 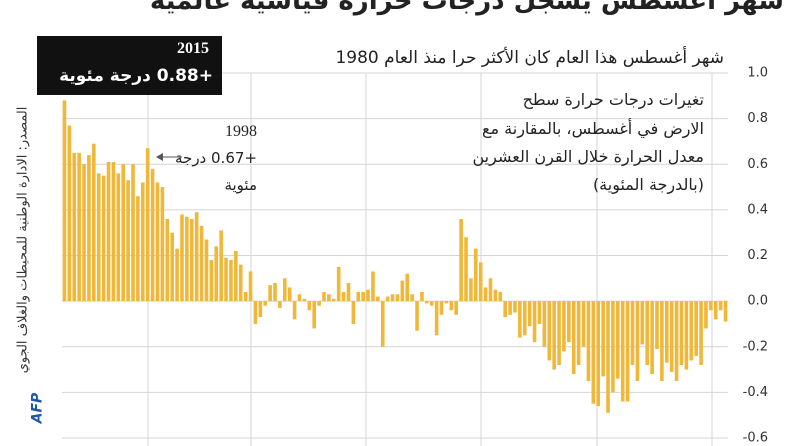 I want to click on y-tick-label: 0.2, so click(x=757, y=255).